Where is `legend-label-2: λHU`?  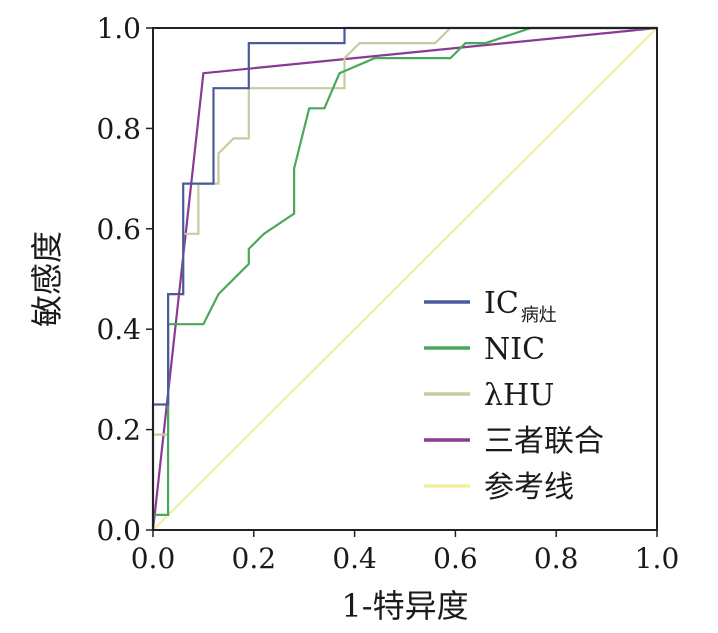 legend-label-2: λHU is located at coordinates (519, 395).